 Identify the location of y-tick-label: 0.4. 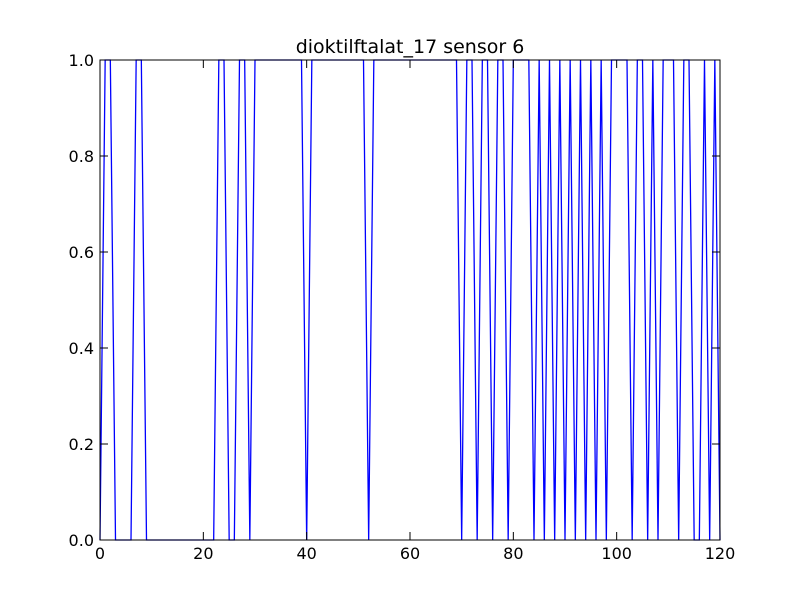
(81, 348).